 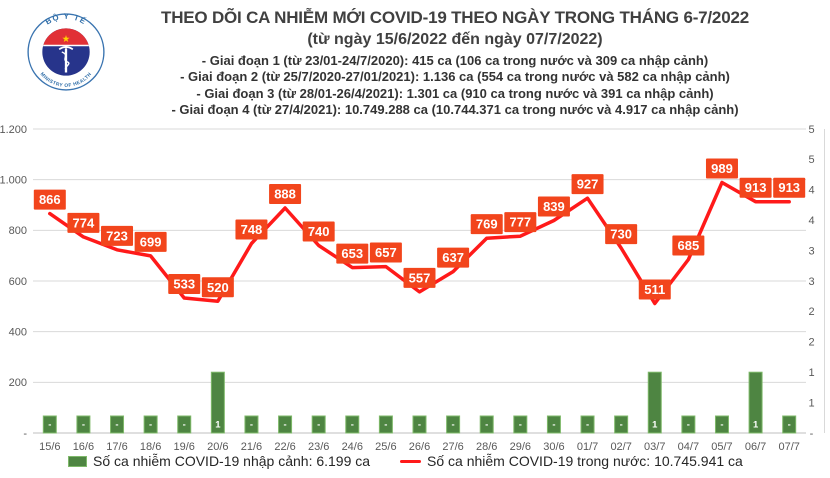 What do you see at coordinates (18, 332) in the screenshot?
I see `svg-text: 400` at bounding box center [18, 332].